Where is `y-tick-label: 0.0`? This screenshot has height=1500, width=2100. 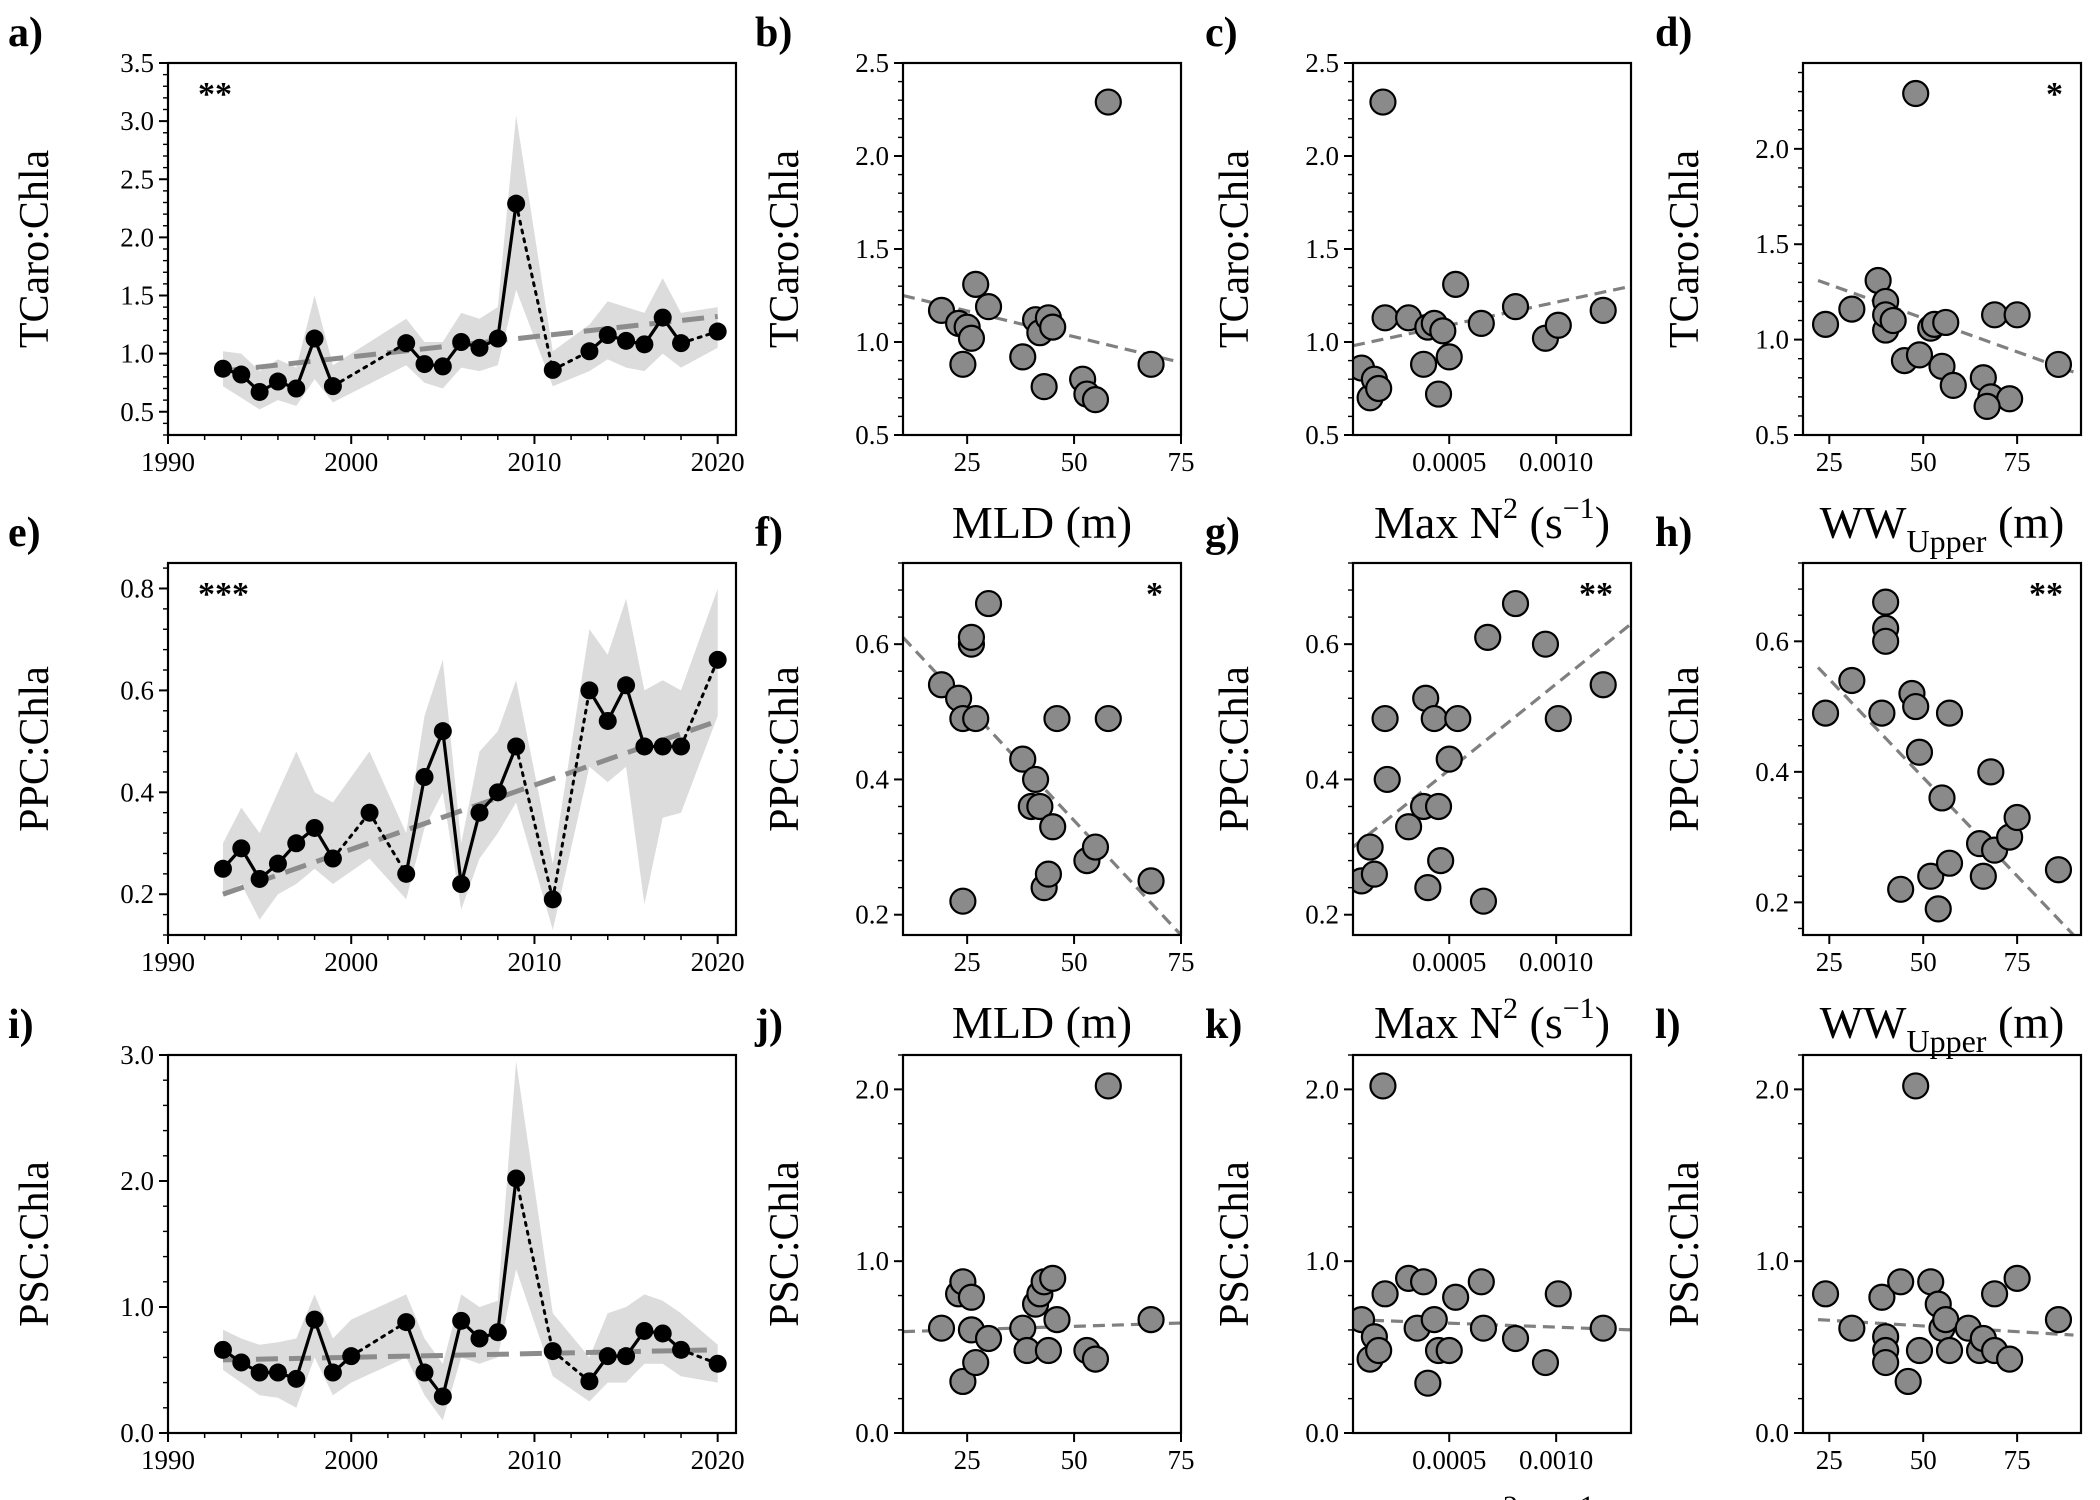
y-tick-label: 0.0 is located at coordinates (137, 1433).